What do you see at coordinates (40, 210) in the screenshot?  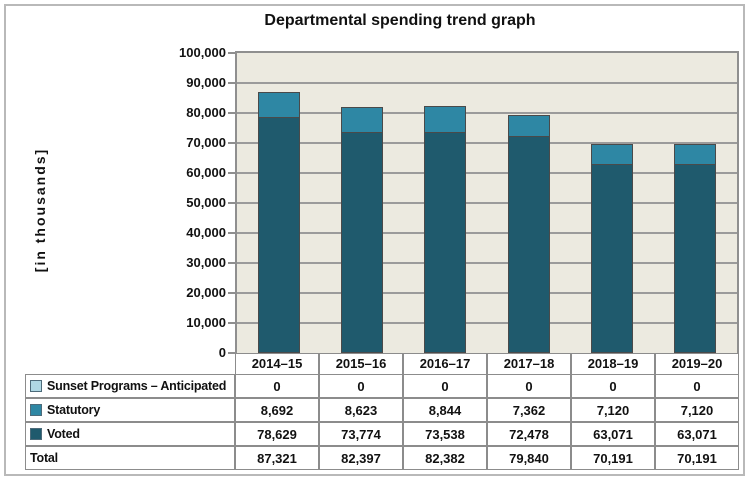 I see `y-axis-label: [in thousands]` at bounding box center [40, 210].